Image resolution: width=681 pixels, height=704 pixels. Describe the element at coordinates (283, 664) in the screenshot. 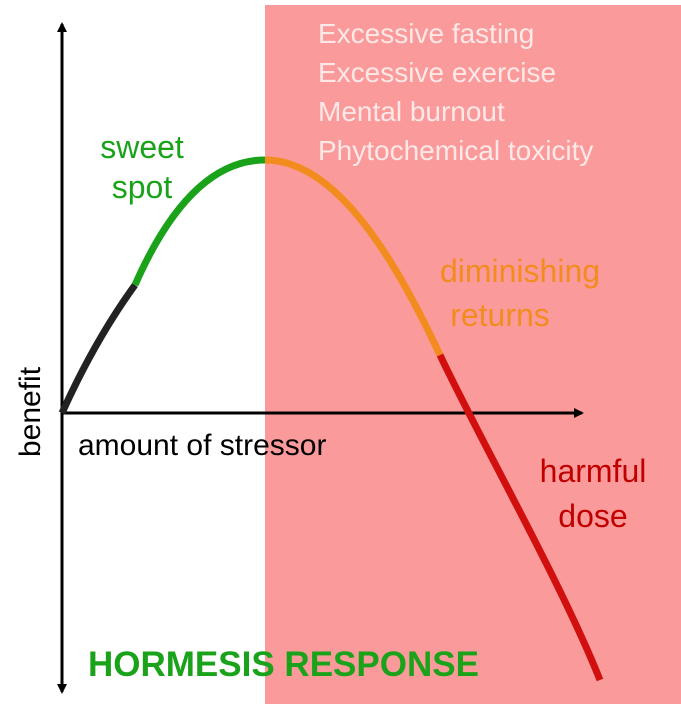

I see `title: HORMESIS RESPONSE` at that location.